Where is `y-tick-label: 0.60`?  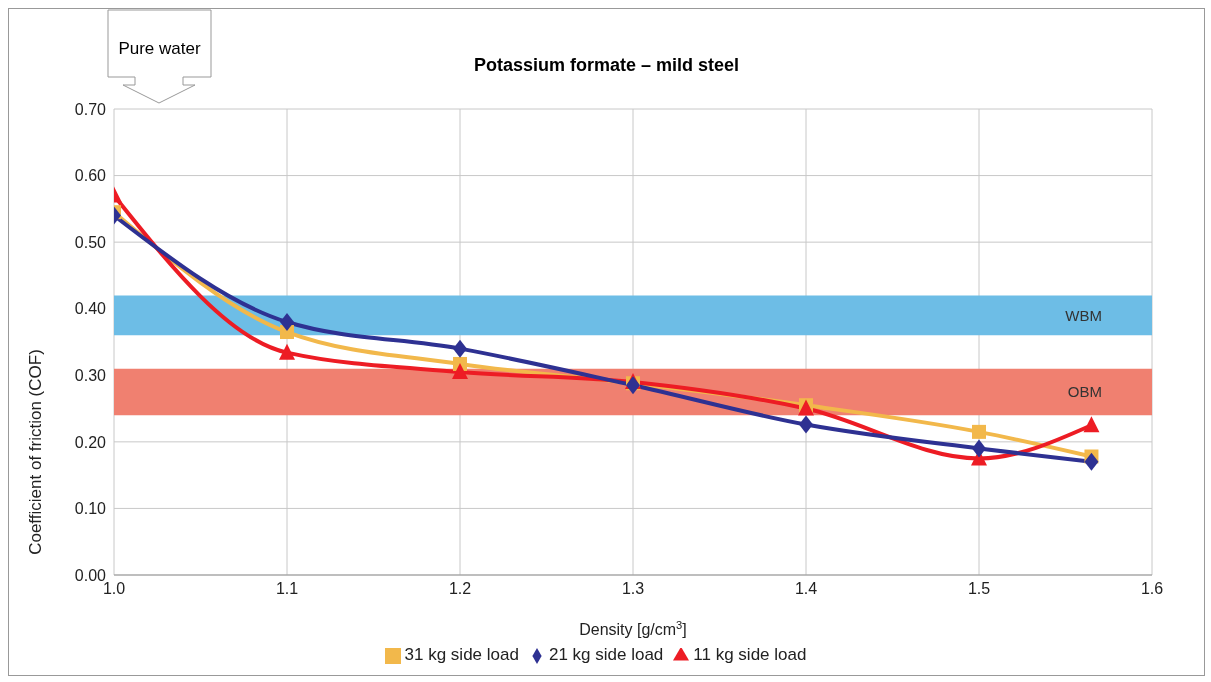 y-tick-label: 0.60 is located at coordinates (90, 176).